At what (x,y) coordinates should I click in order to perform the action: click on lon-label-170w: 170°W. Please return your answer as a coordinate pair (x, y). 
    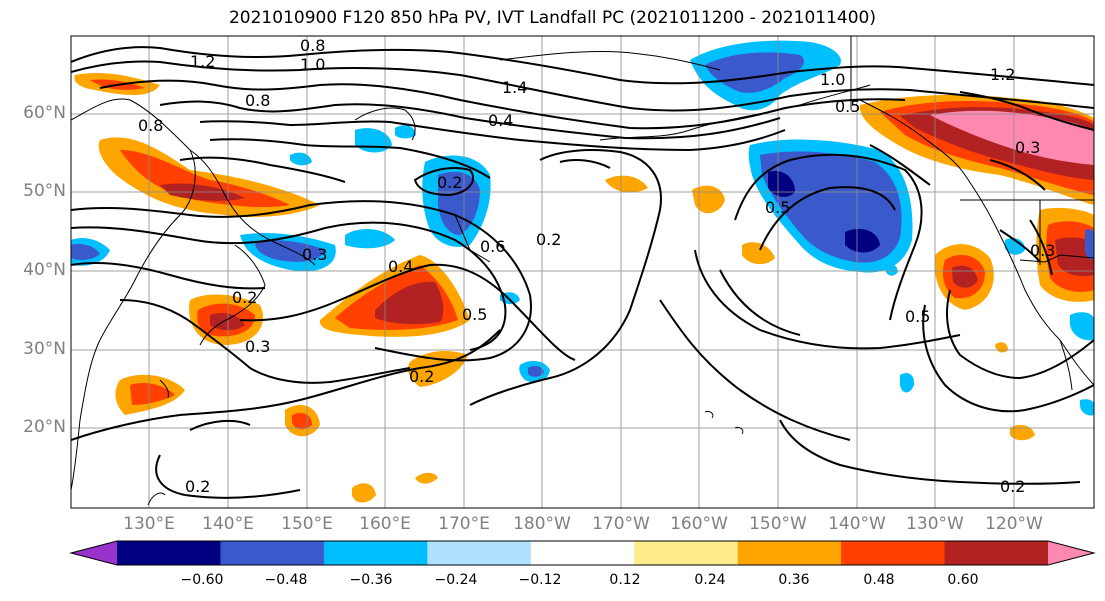
    Looking at the image, I should click on (621, 524).